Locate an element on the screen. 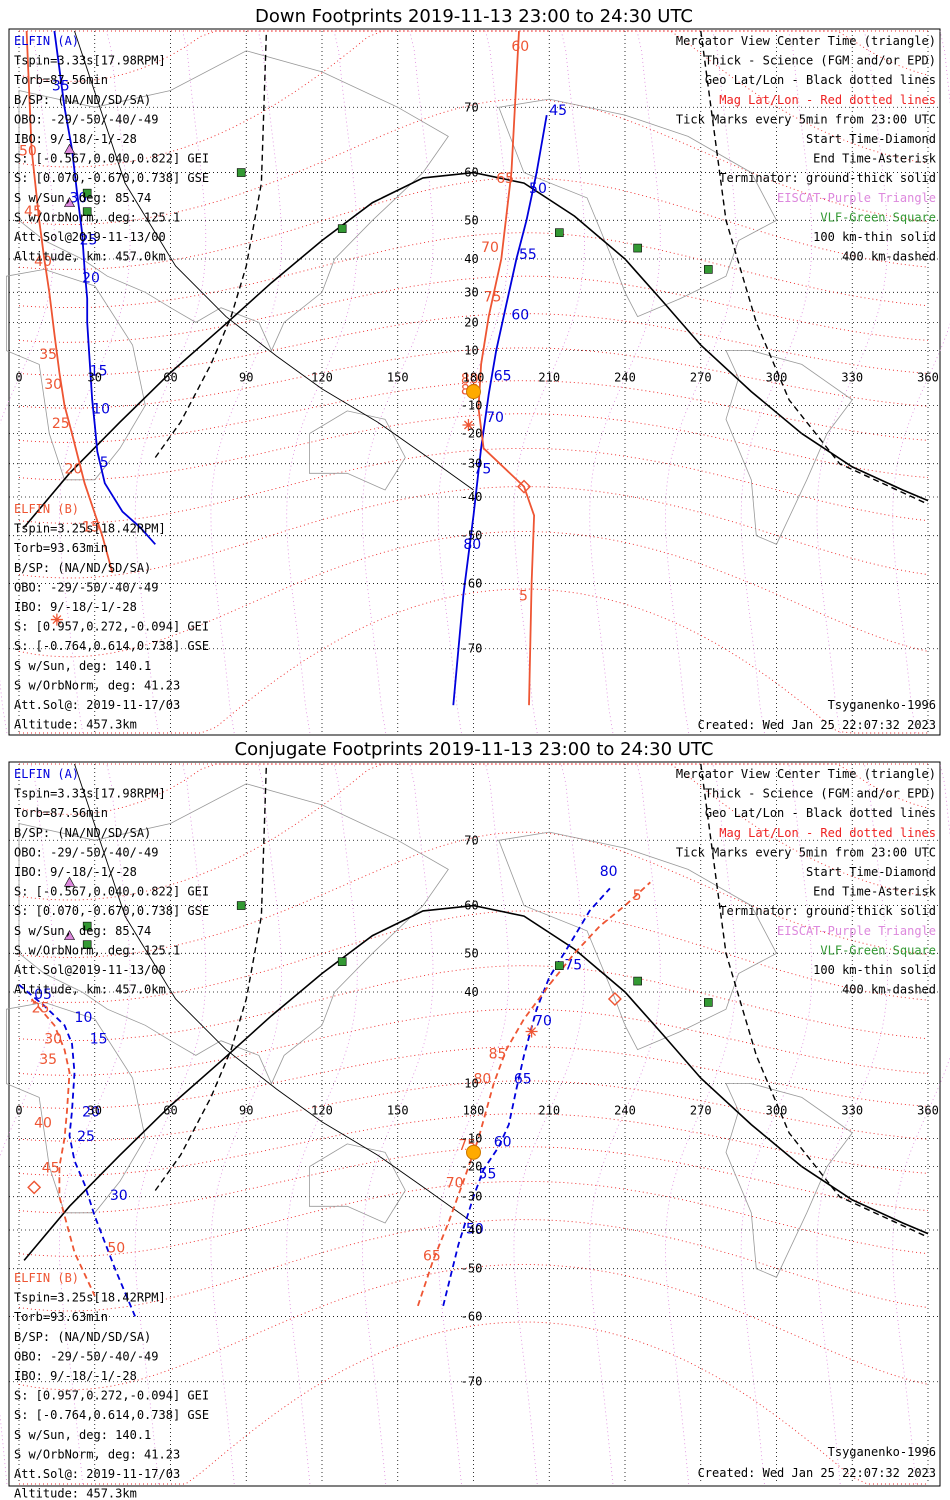  info-line: ELFIN (B) is located at coordinates (46, 509).